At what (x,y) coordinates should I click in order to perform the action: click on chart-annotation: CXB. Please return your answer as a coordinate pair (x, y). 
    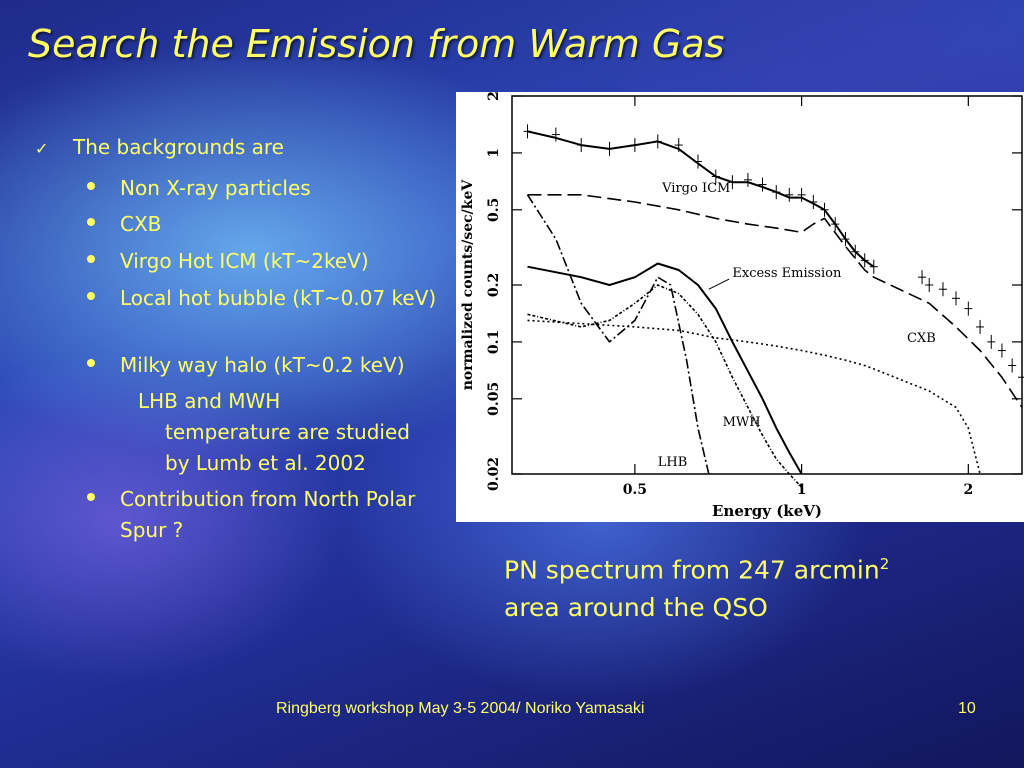
    Looking at the image, I should click on (921, 338).